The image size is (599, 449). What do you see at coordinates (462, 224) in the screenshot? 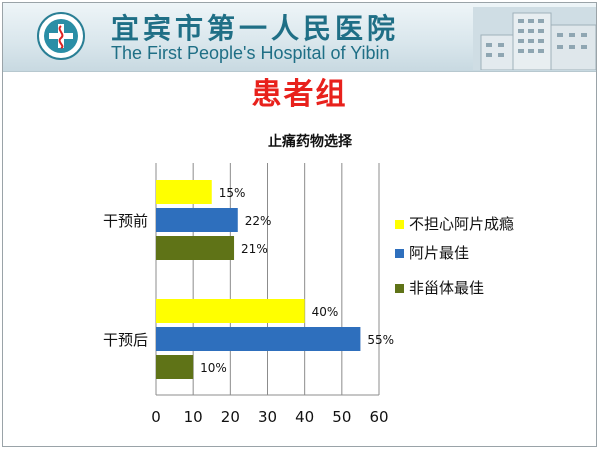
I see `legend-label: 不担心阿片成瘾` at bounding box center [462, 224].